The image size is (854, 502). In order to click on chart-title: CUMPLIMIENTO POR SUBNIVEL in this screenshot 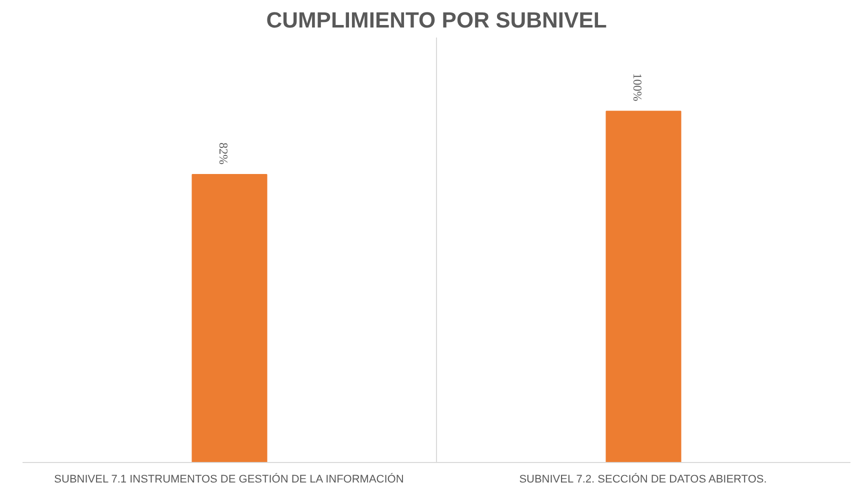, I will do `click(436, 20)`.